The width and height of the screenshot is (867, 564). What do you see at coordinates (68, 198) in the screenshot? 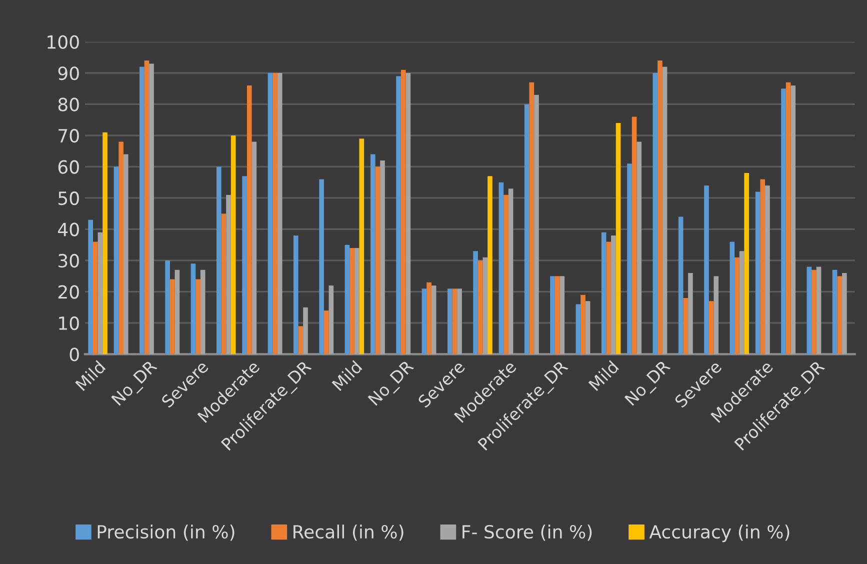
I see `y-tick-label: 50` at bounding box center [68, 198].